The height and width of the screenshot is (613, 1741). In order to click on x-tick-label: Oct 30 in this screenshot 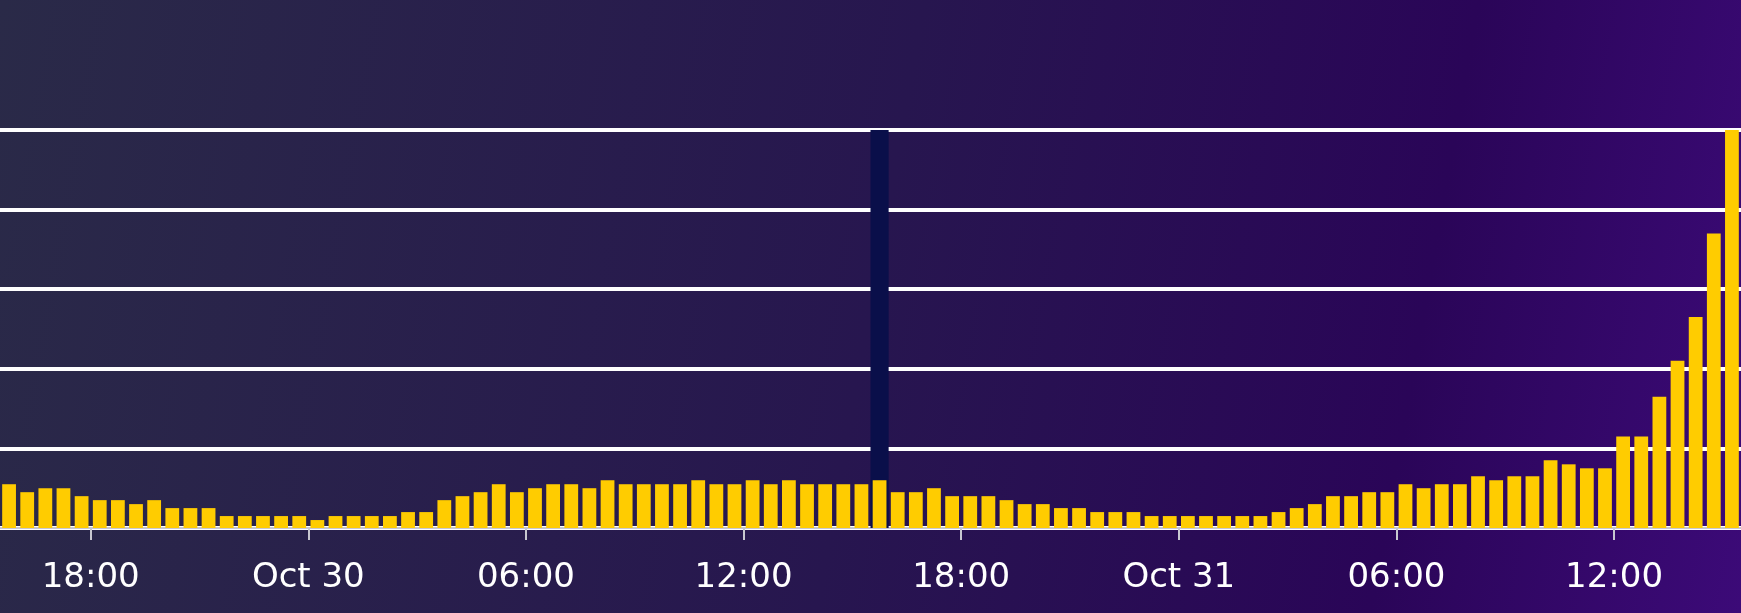, I will do `click(308, 575)`.